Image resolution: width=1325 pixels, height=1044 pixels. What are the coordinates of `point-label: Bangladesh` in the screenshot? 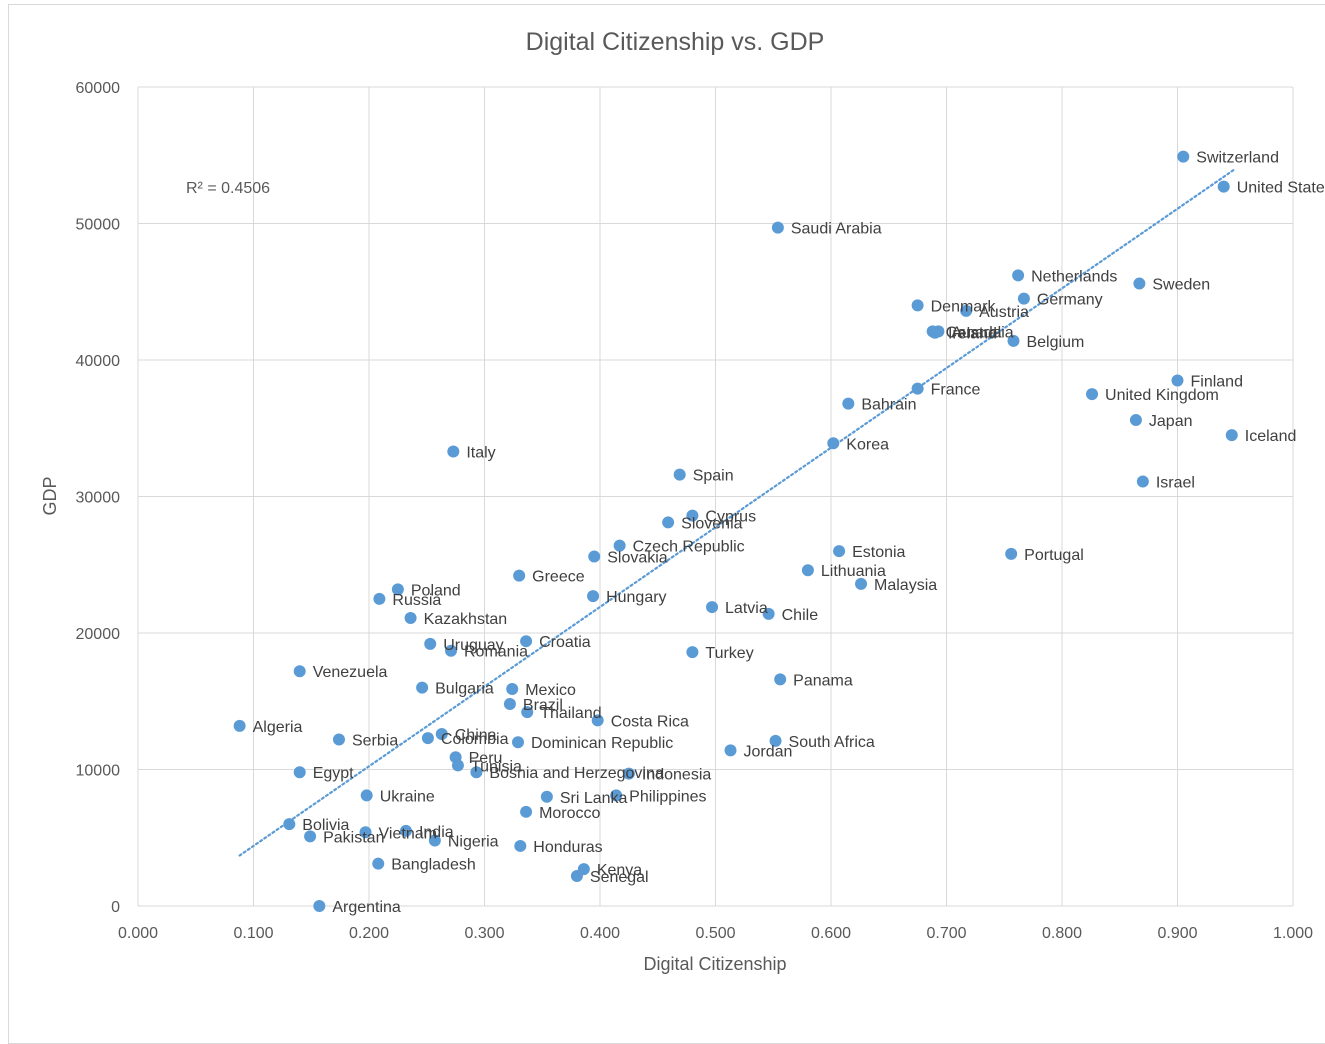 It's located at (433, 865).